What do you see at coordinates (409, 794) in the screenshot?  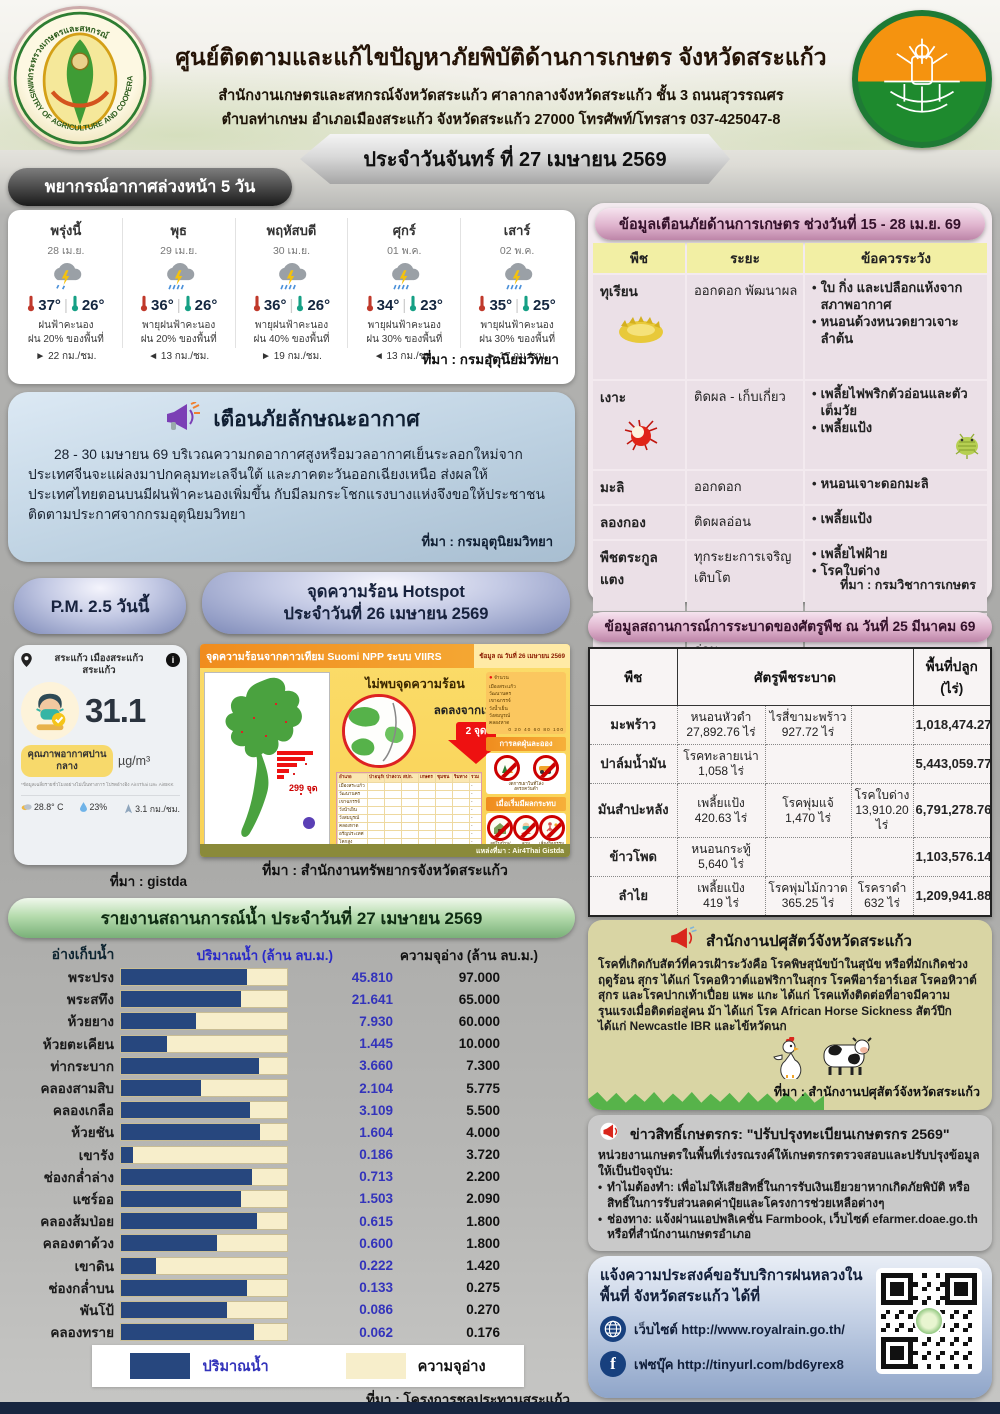 I see `hotspot-table-row: วัฒนานคร -` at bounding box center [409, 794].